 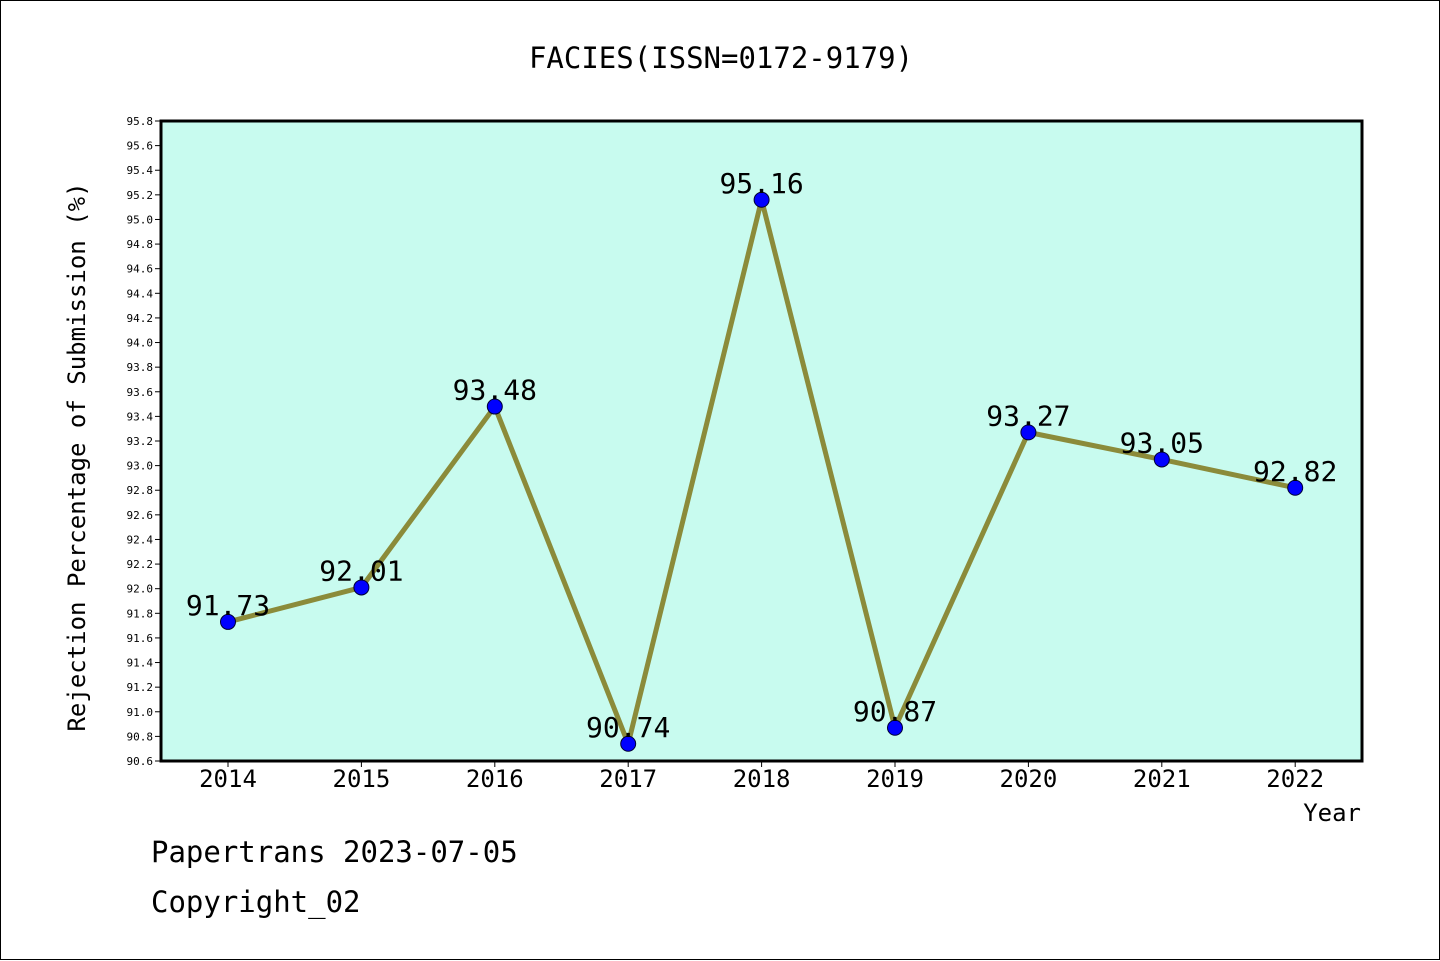 What do you see at coordinates (1332, 813) in the screenshot?
I see `x-axis-label: Year` at bounding box center [1332, 813].